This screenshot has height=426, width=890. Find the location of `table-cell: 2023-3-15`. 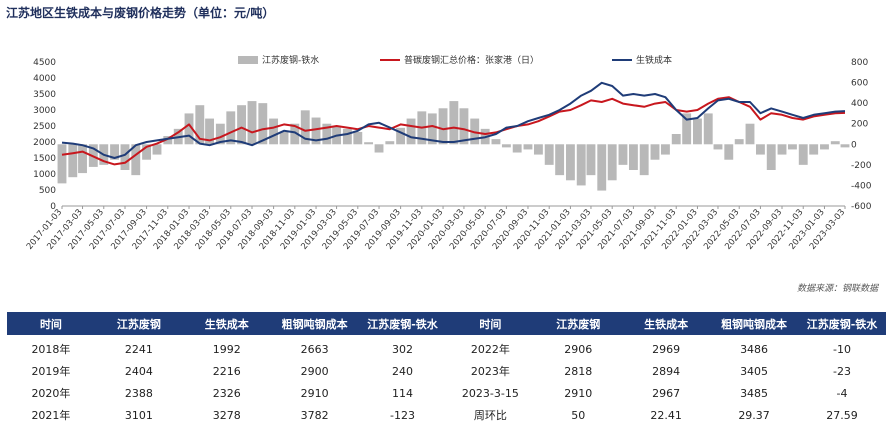

table-cell: 2023-3-15 is located at coordinates (490, 393).